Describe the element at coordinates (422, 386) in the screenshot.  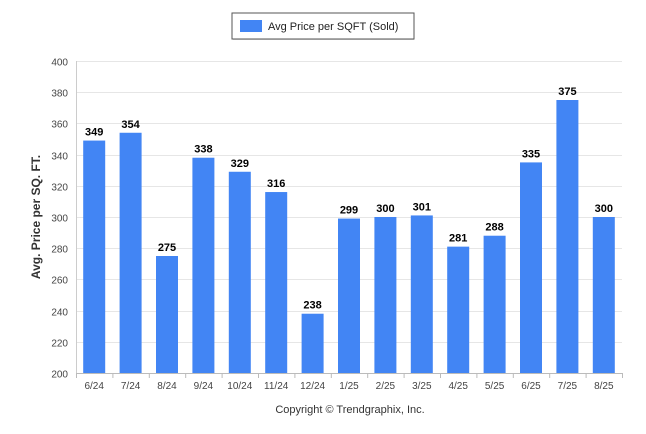
I see `x-tick-label: 3/25` at that location.